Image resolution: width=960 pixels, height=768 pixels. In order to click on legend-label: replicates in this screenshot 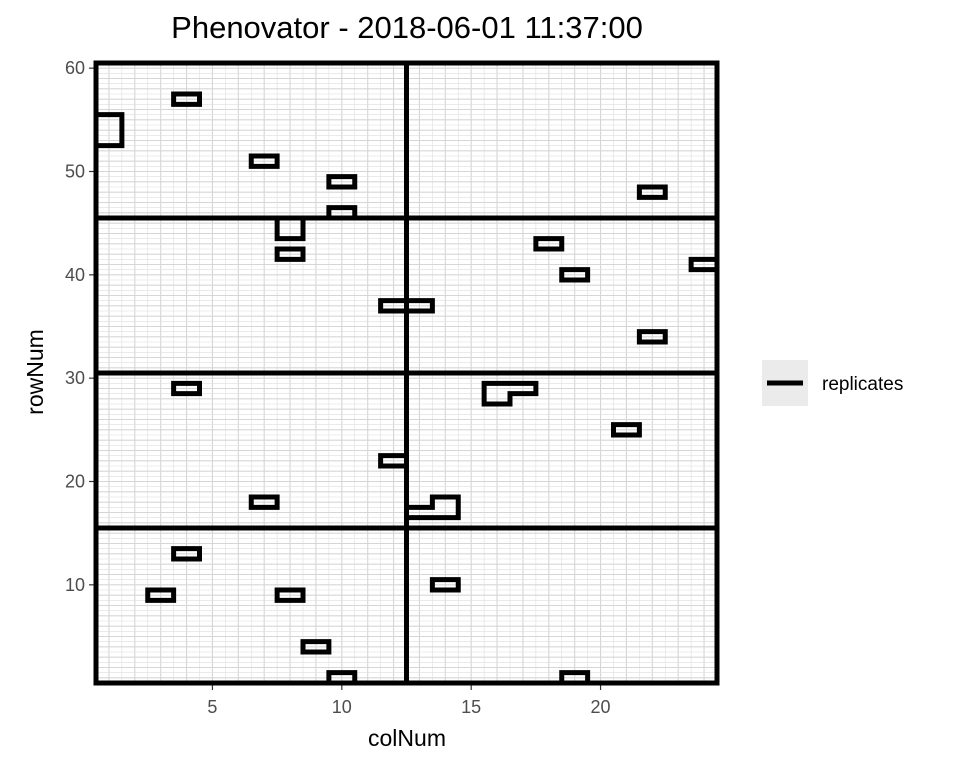, I will do `click(862, 384)`.